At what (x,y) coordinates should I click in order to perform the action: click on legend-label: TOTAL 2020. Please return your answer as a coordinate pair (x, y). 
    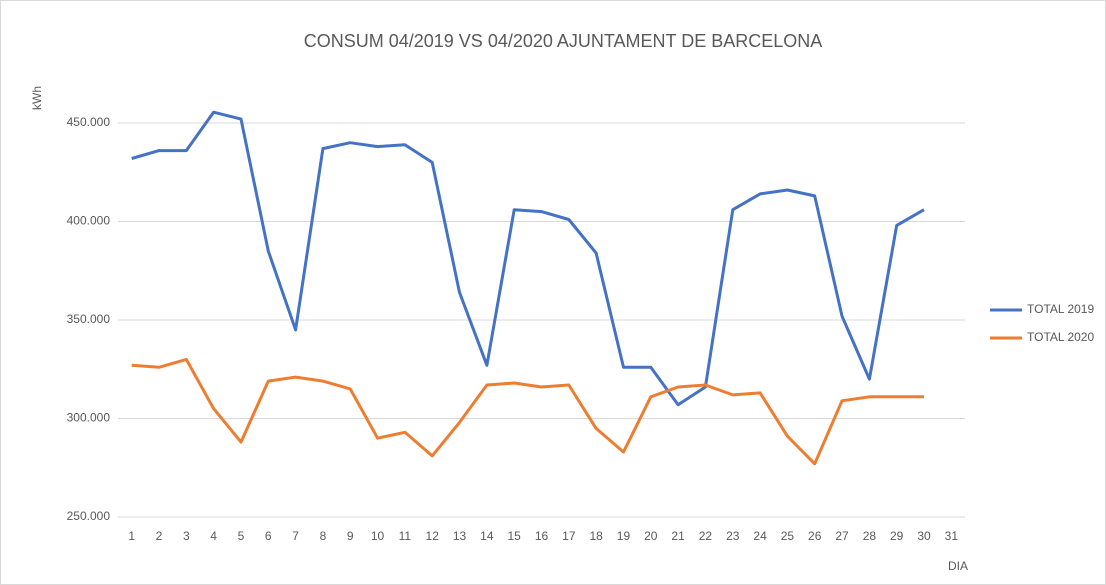
    Looking at the image, I should click on (1060, 337).